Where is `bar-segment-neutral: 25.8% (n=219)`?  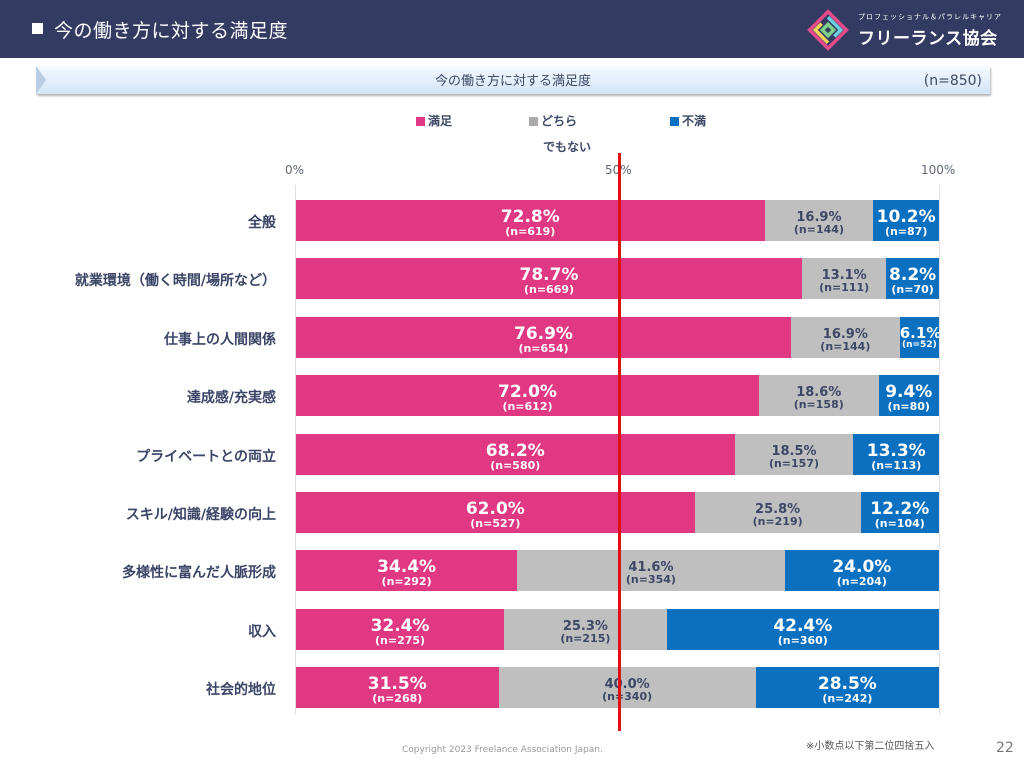 bar-segment-neutral: 25.8% (n=219) is located at coordinates (777, 512).